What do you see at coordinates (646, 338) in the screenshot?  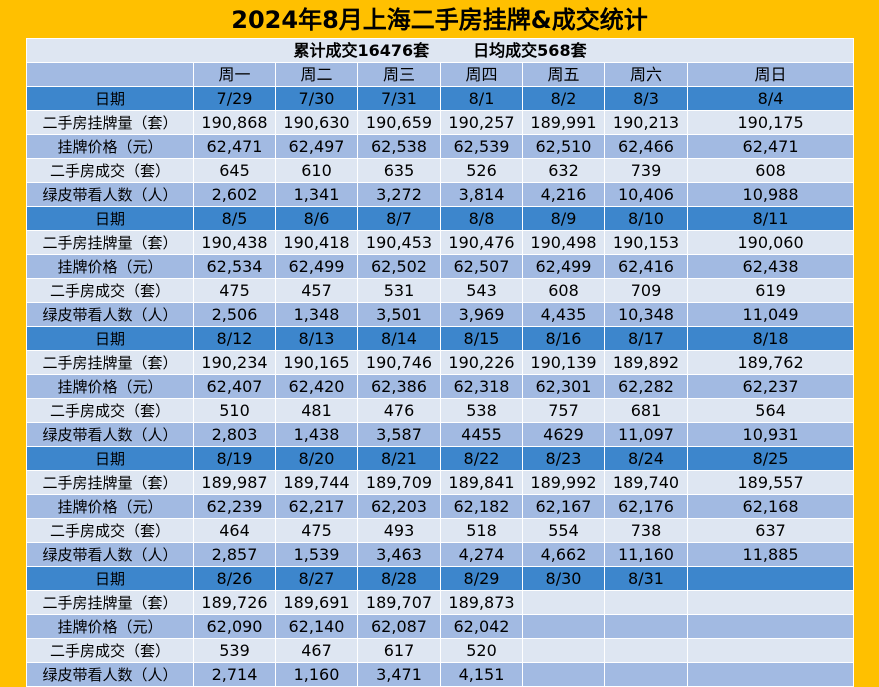 I see `date-cell: 8/17` at bounding box center [646, 338].